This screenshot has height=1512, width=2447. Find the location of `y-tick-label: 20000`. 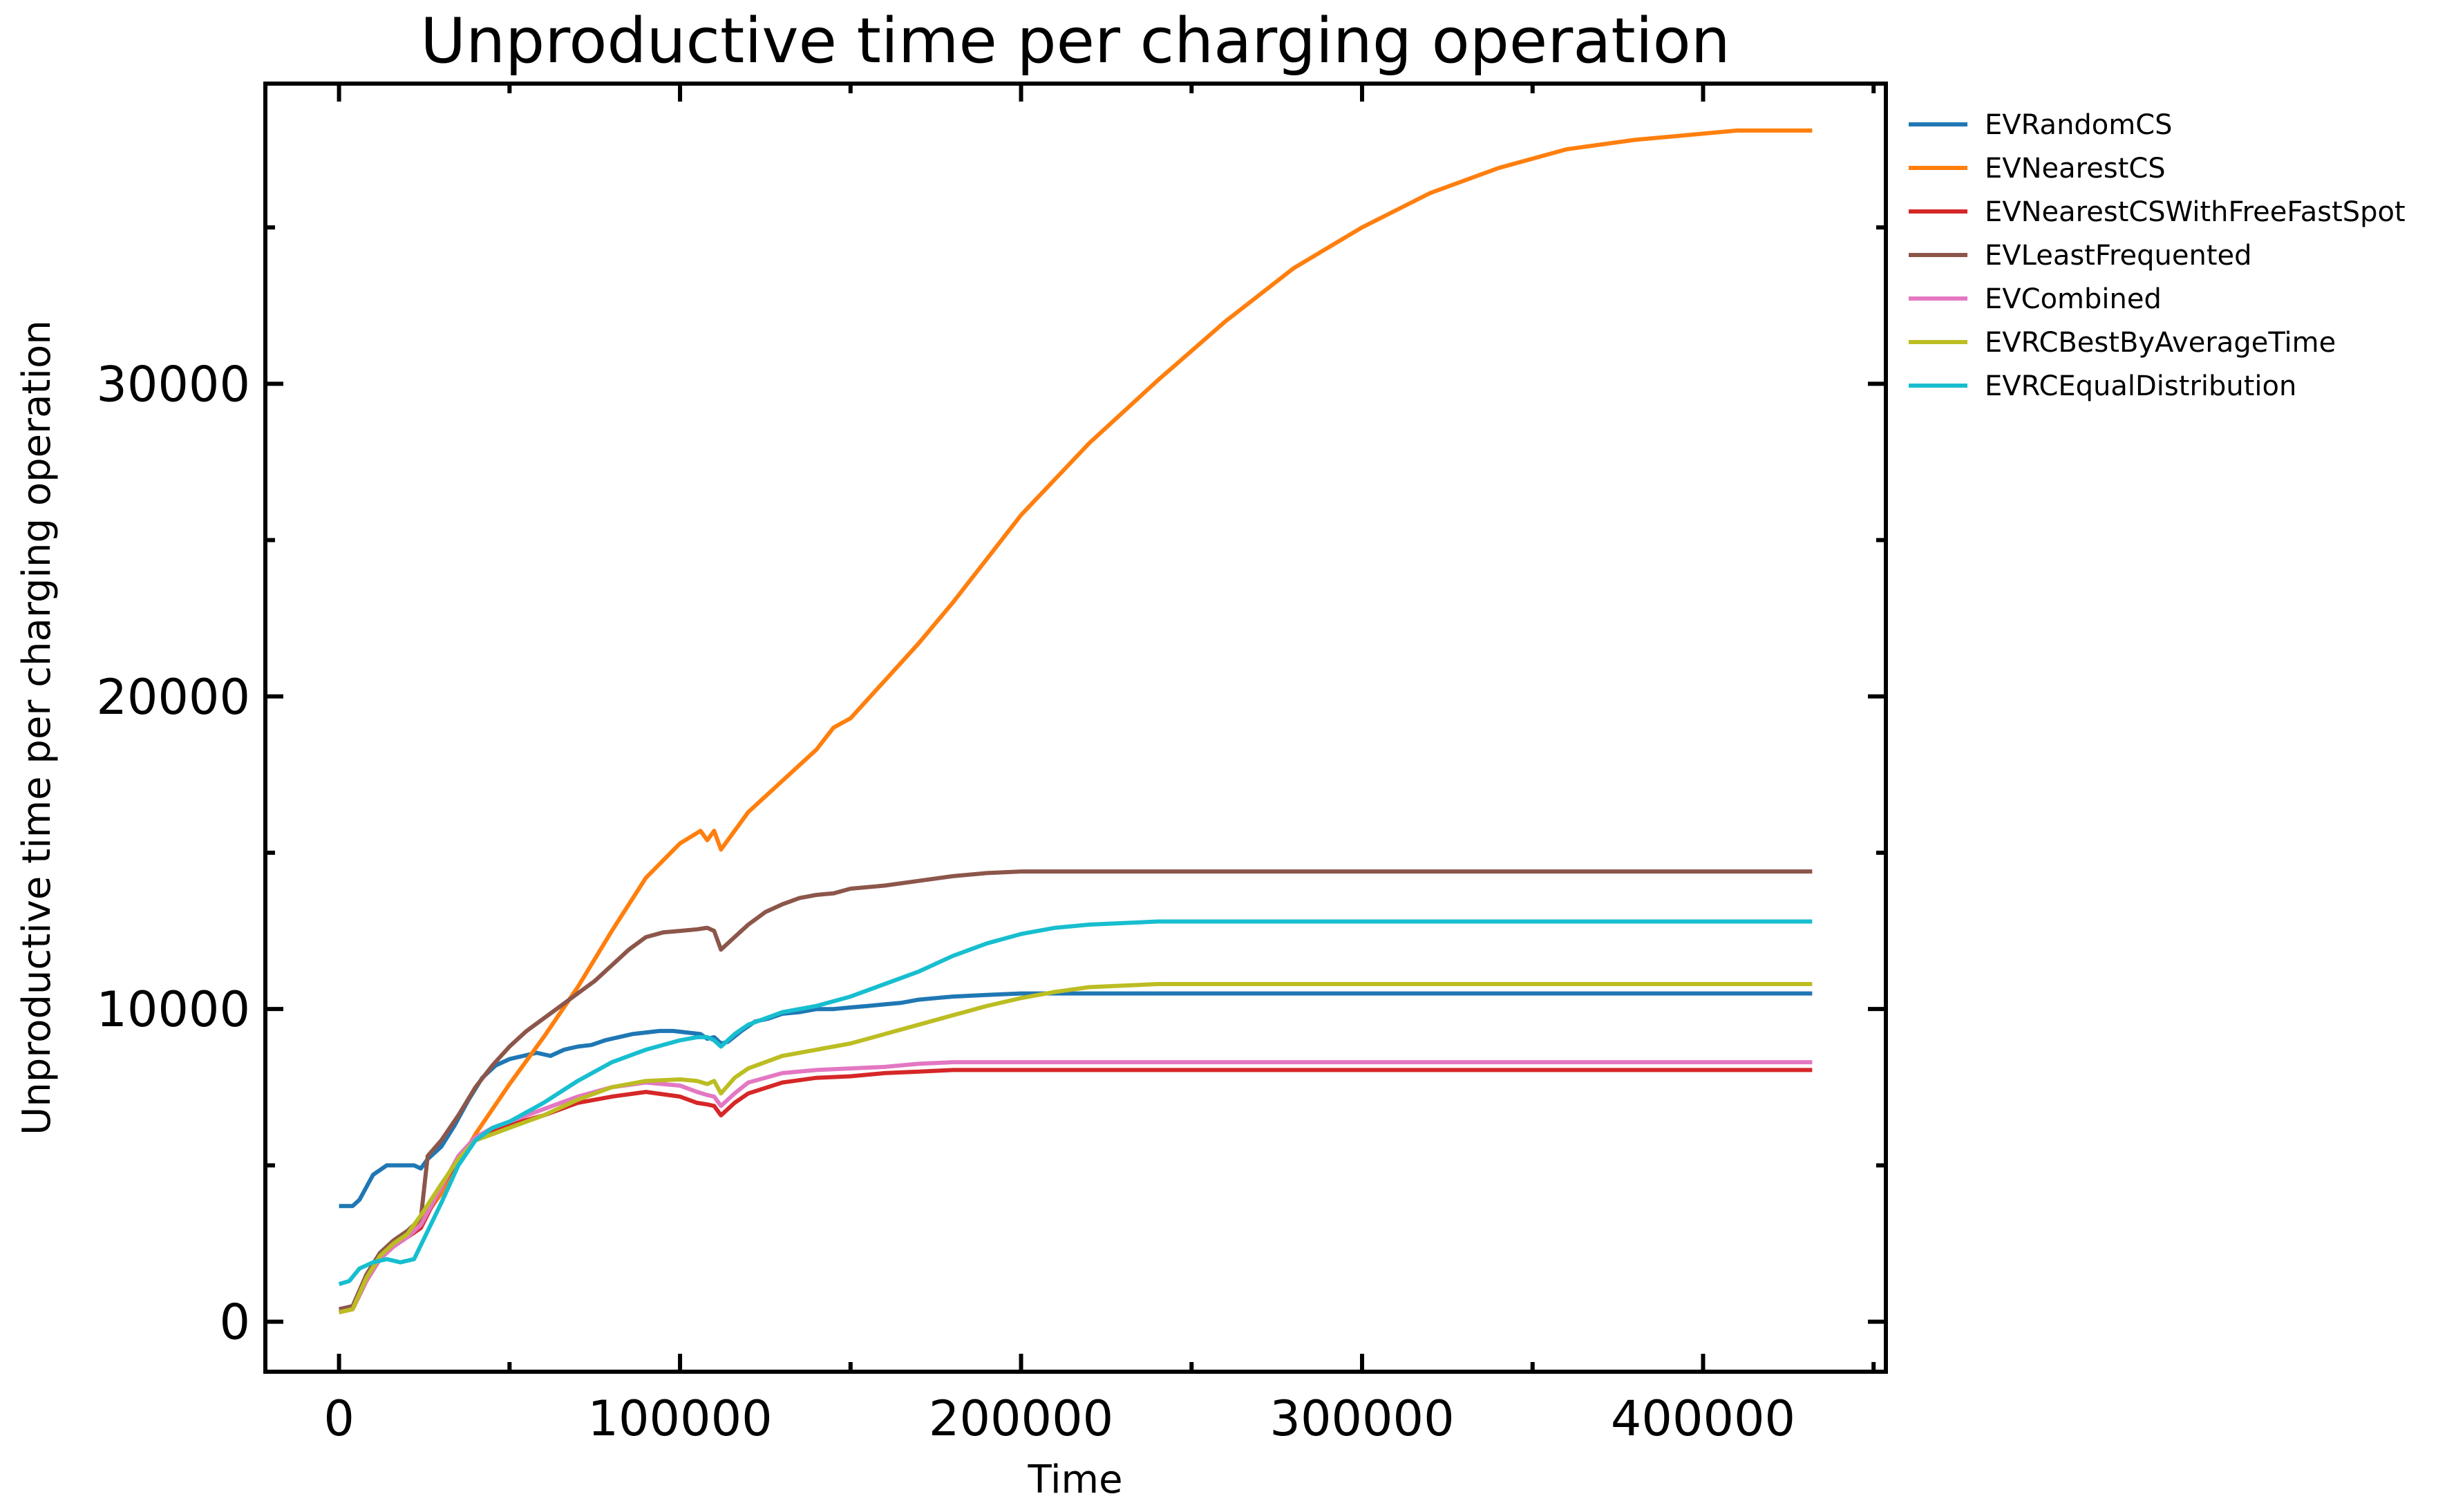

y-tick-label: 20000 is located at coordinates (173, 697).